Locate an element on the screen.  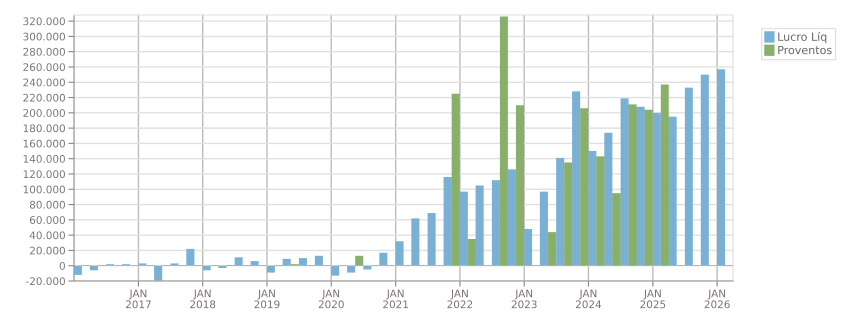
y-tick-label: 100.000 is located at coordinates (44, 190).